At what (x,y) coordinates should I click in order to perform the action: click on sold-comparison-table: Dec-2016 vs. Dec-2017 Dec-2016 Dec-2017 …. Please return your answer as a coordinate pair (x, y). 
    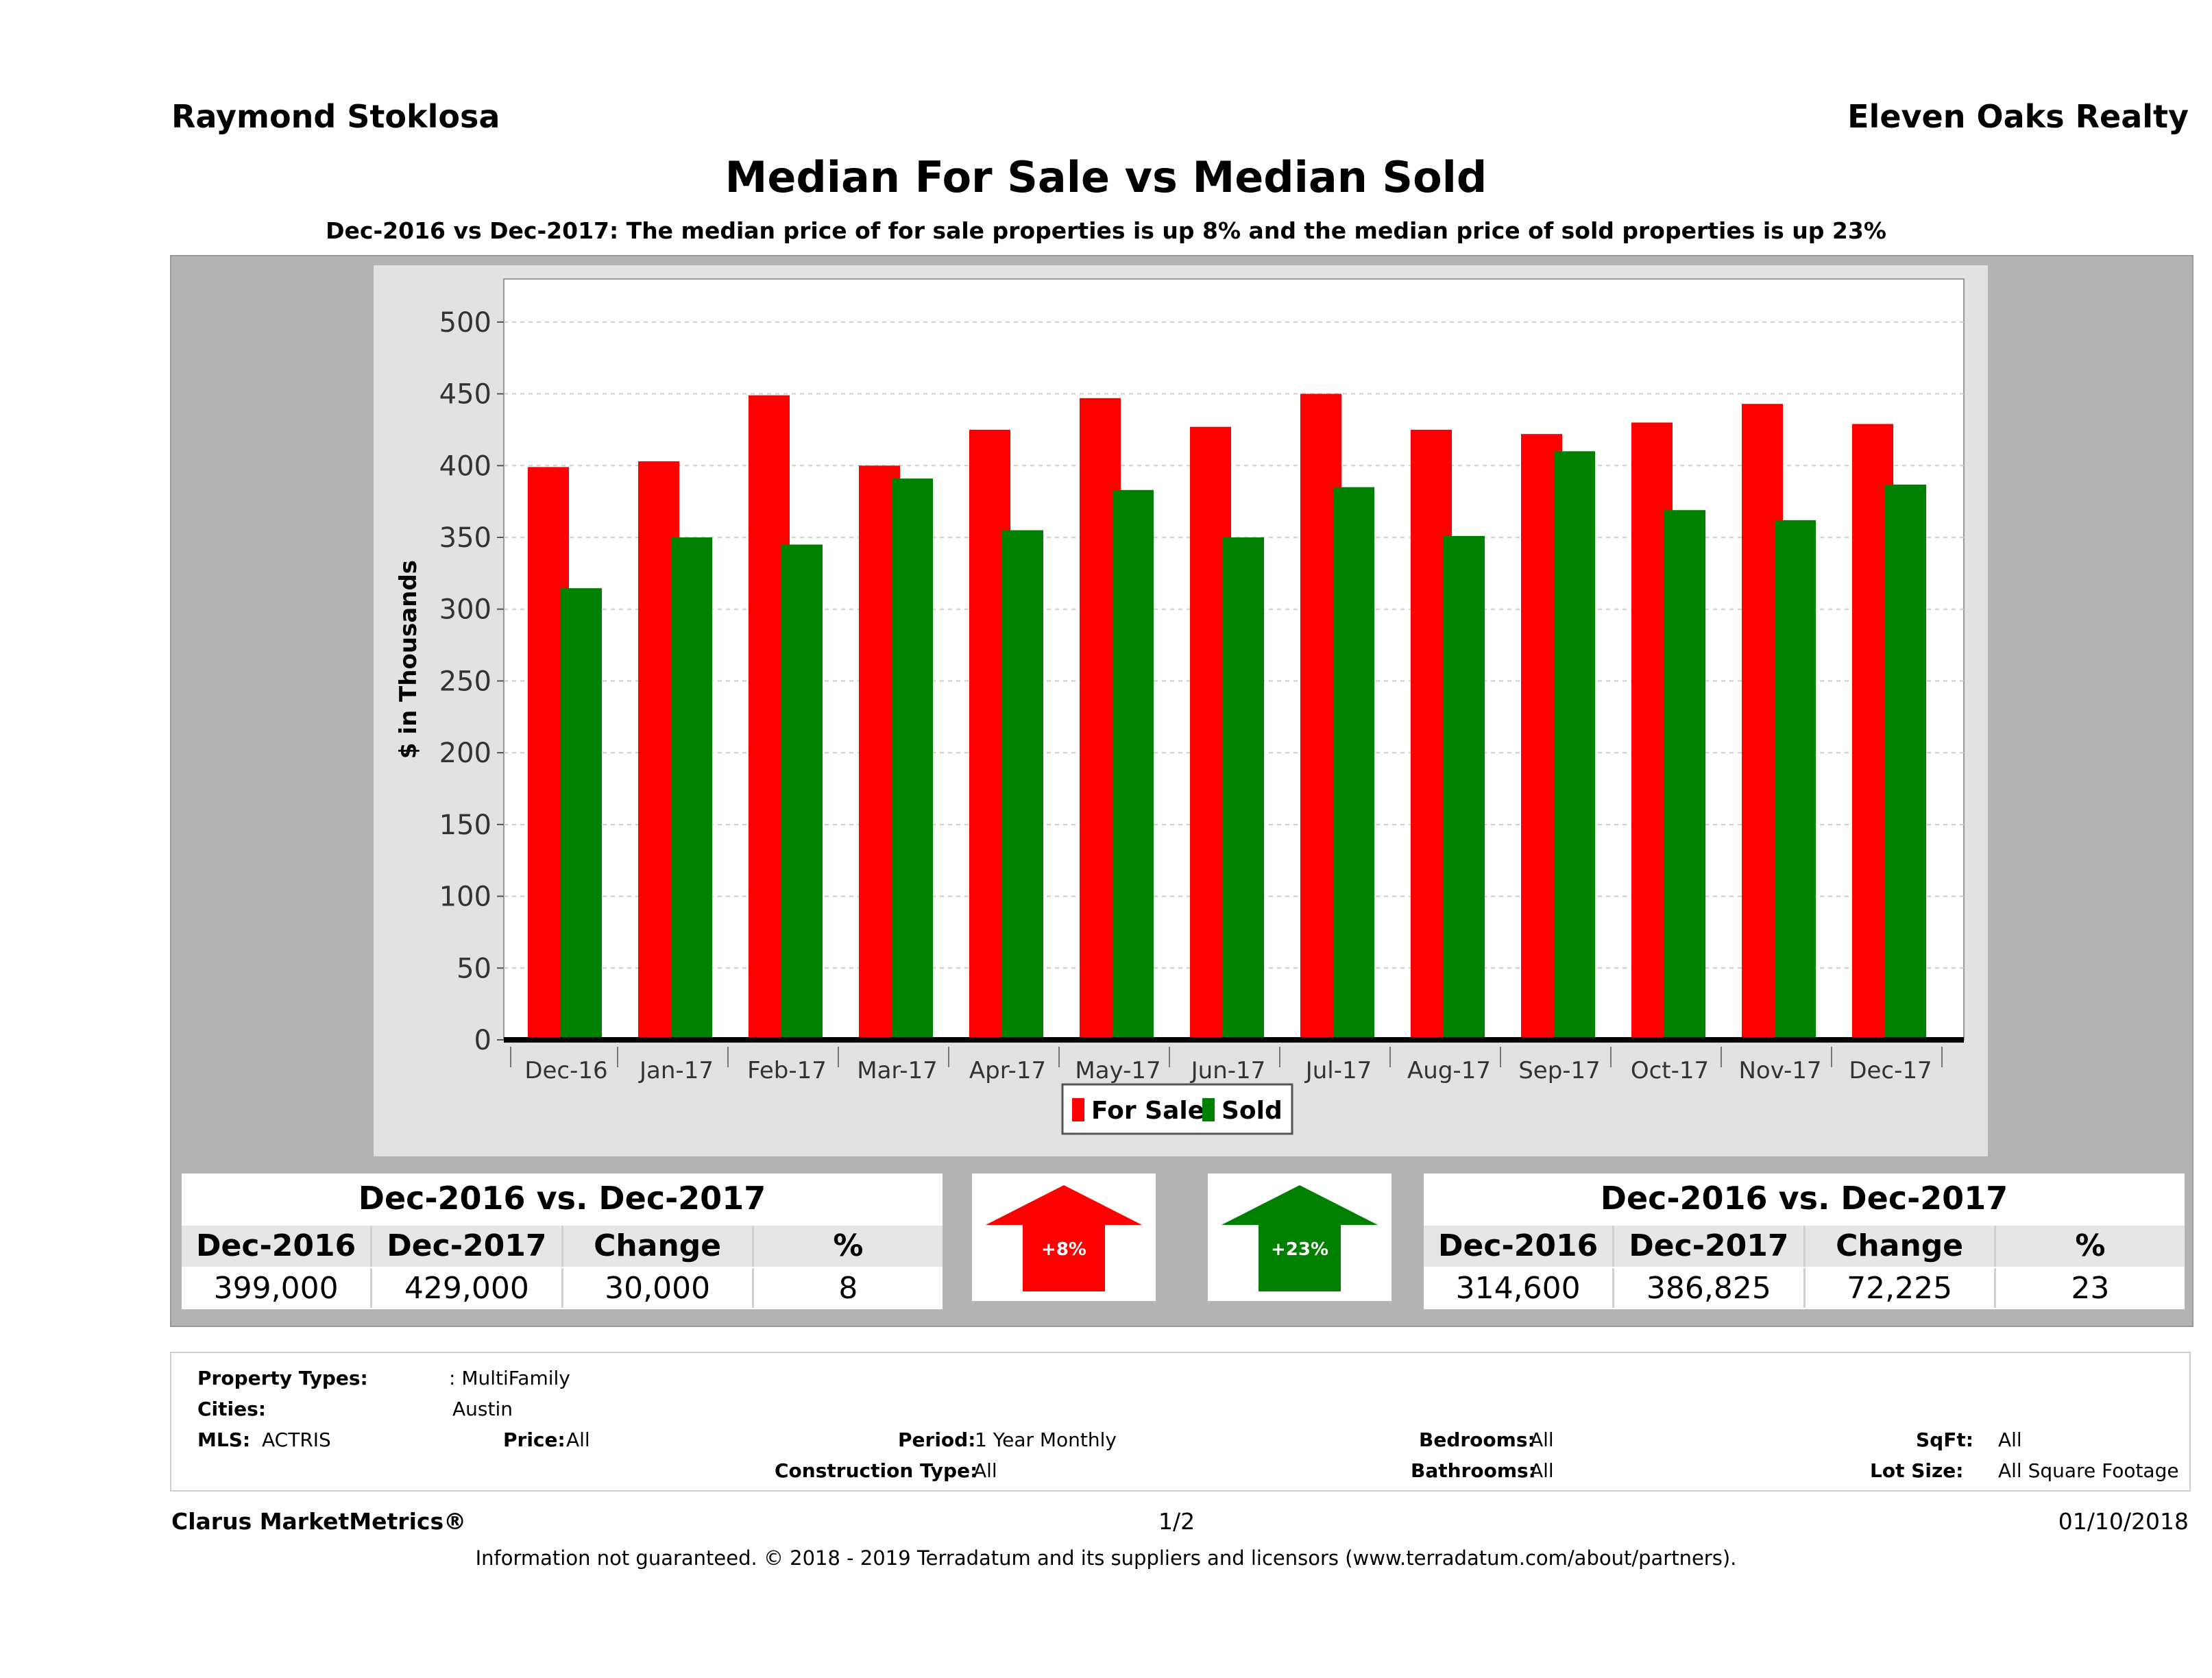
    Looking at the image, I should click on (1805, 1241).